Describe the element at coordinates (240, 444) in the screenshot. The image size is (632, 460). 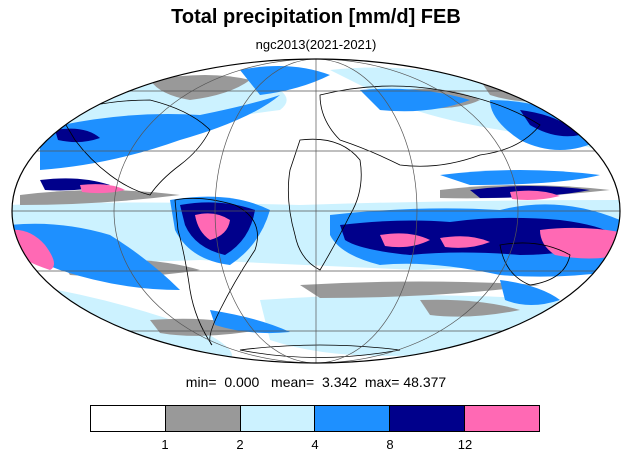
I see `colorbar-tick-label: 2` at that location.